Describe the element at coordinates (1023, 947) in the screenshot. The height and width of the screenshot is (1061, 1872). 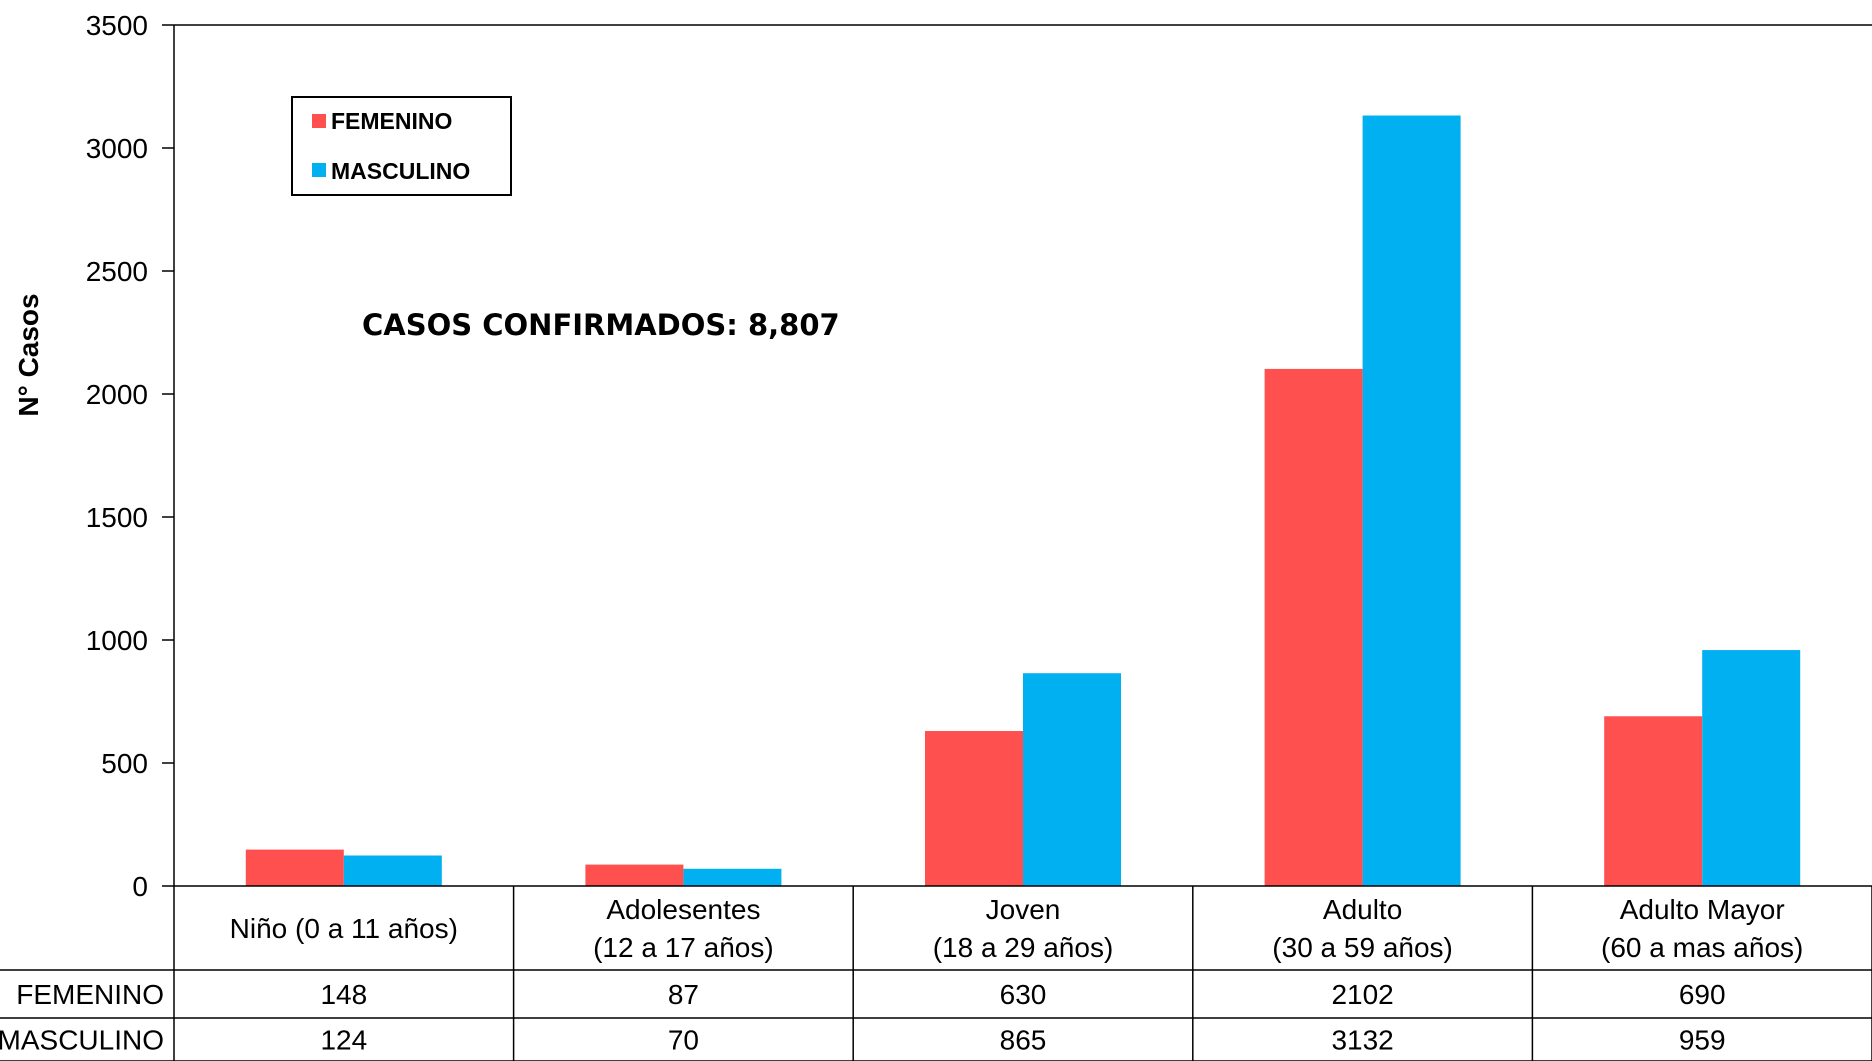
I see `x-category-label: (18 a 29 años)` at that location.